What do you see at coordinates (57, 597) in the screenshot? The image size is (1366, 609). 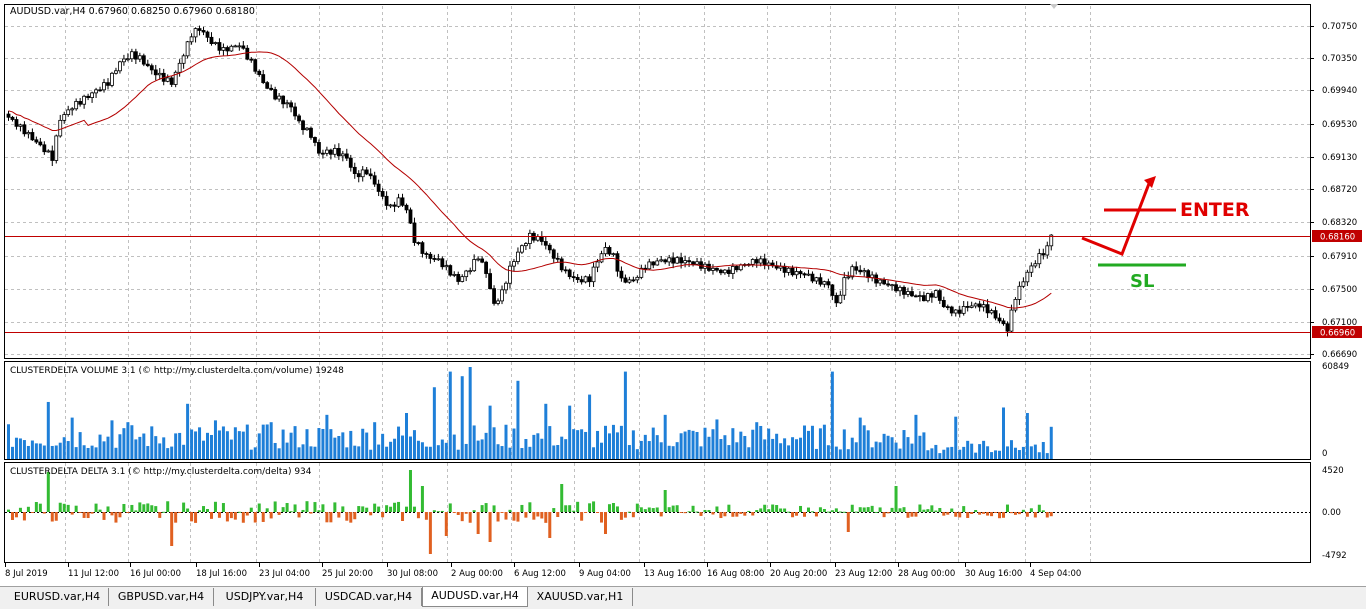 I see `chart-tab-eurusd-var-h4: EURUSD.var,H4` at bounding box center [57, 597].